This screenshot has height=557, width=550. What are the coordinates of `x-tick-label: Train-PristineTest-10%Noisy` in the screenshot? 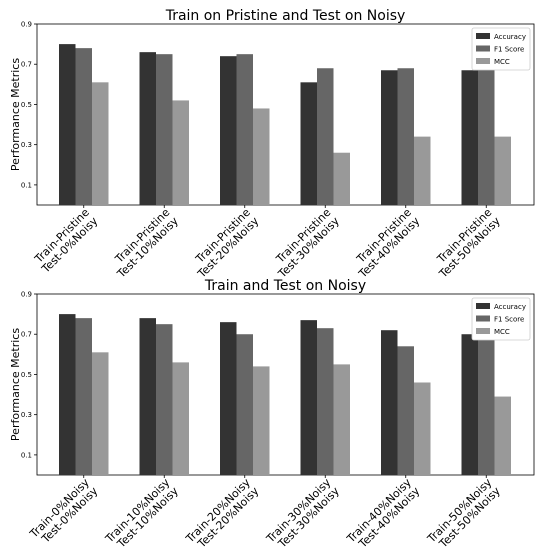 It's located at (144, 244).